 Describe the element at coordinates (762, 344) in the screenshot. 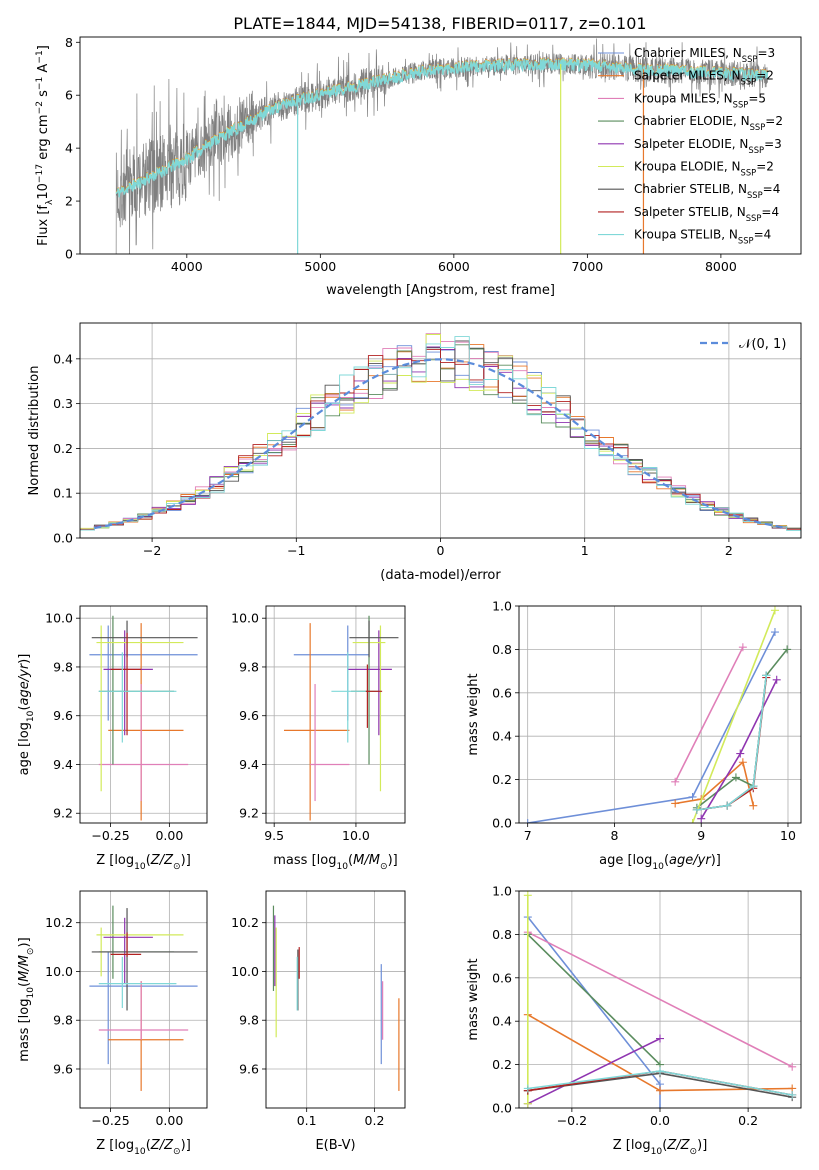

I see `legend-label: 𝒩(0, 1)` at that location.